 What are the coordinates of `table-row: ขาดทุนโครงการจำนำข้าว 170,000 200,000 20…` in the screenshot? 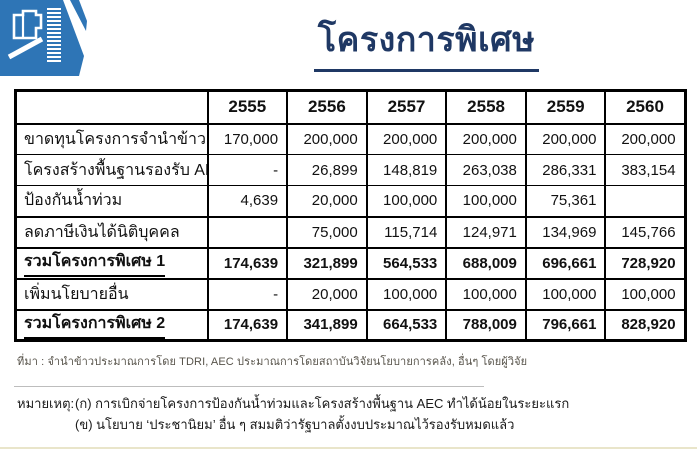 It's located at (350, 139).